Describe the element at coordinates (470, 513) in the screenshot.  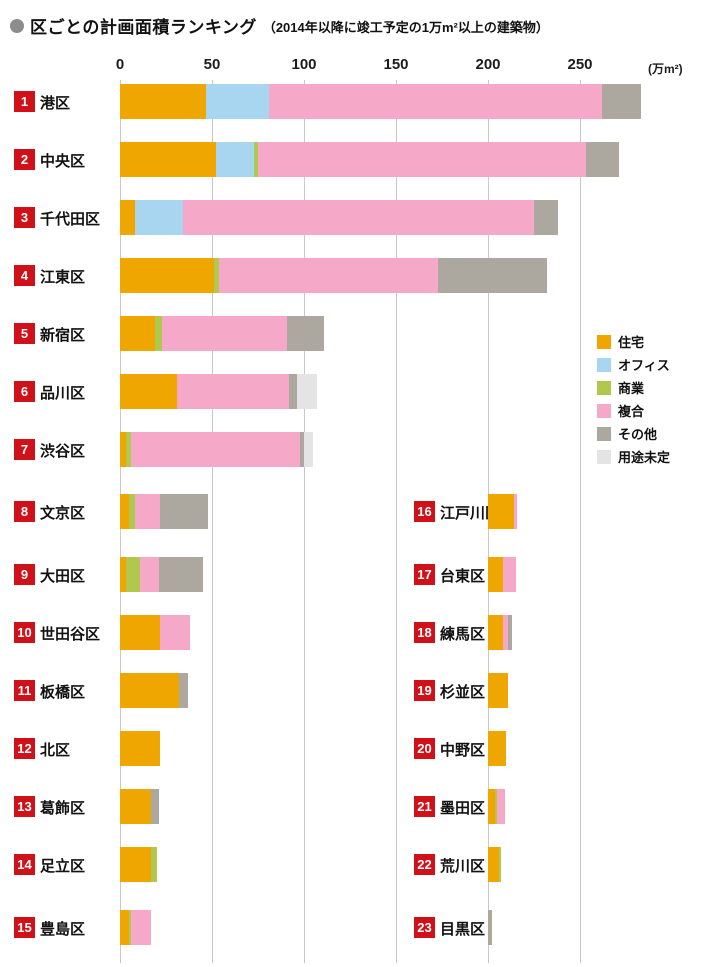
I see `ward-label: 江戸川区` at that location.